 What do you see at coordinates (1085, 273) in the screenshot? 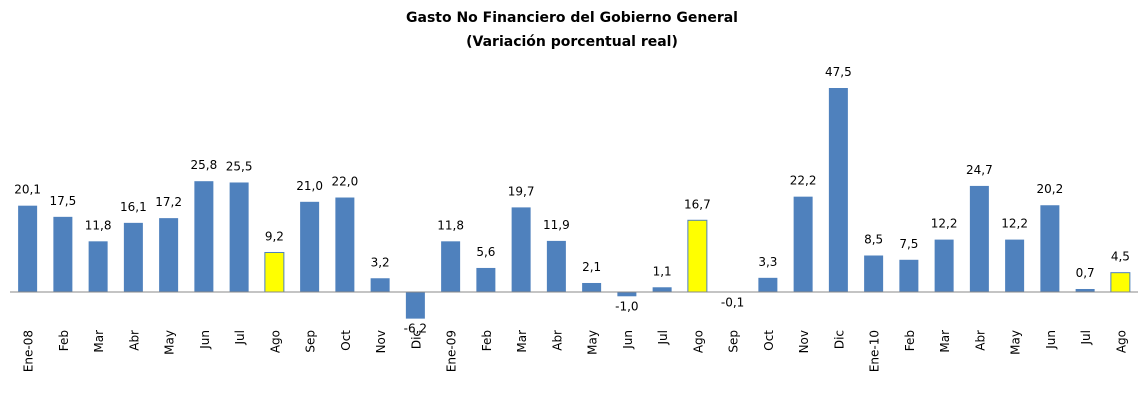
I see `value-label: 0,7` at bounding box center [1085, 273].